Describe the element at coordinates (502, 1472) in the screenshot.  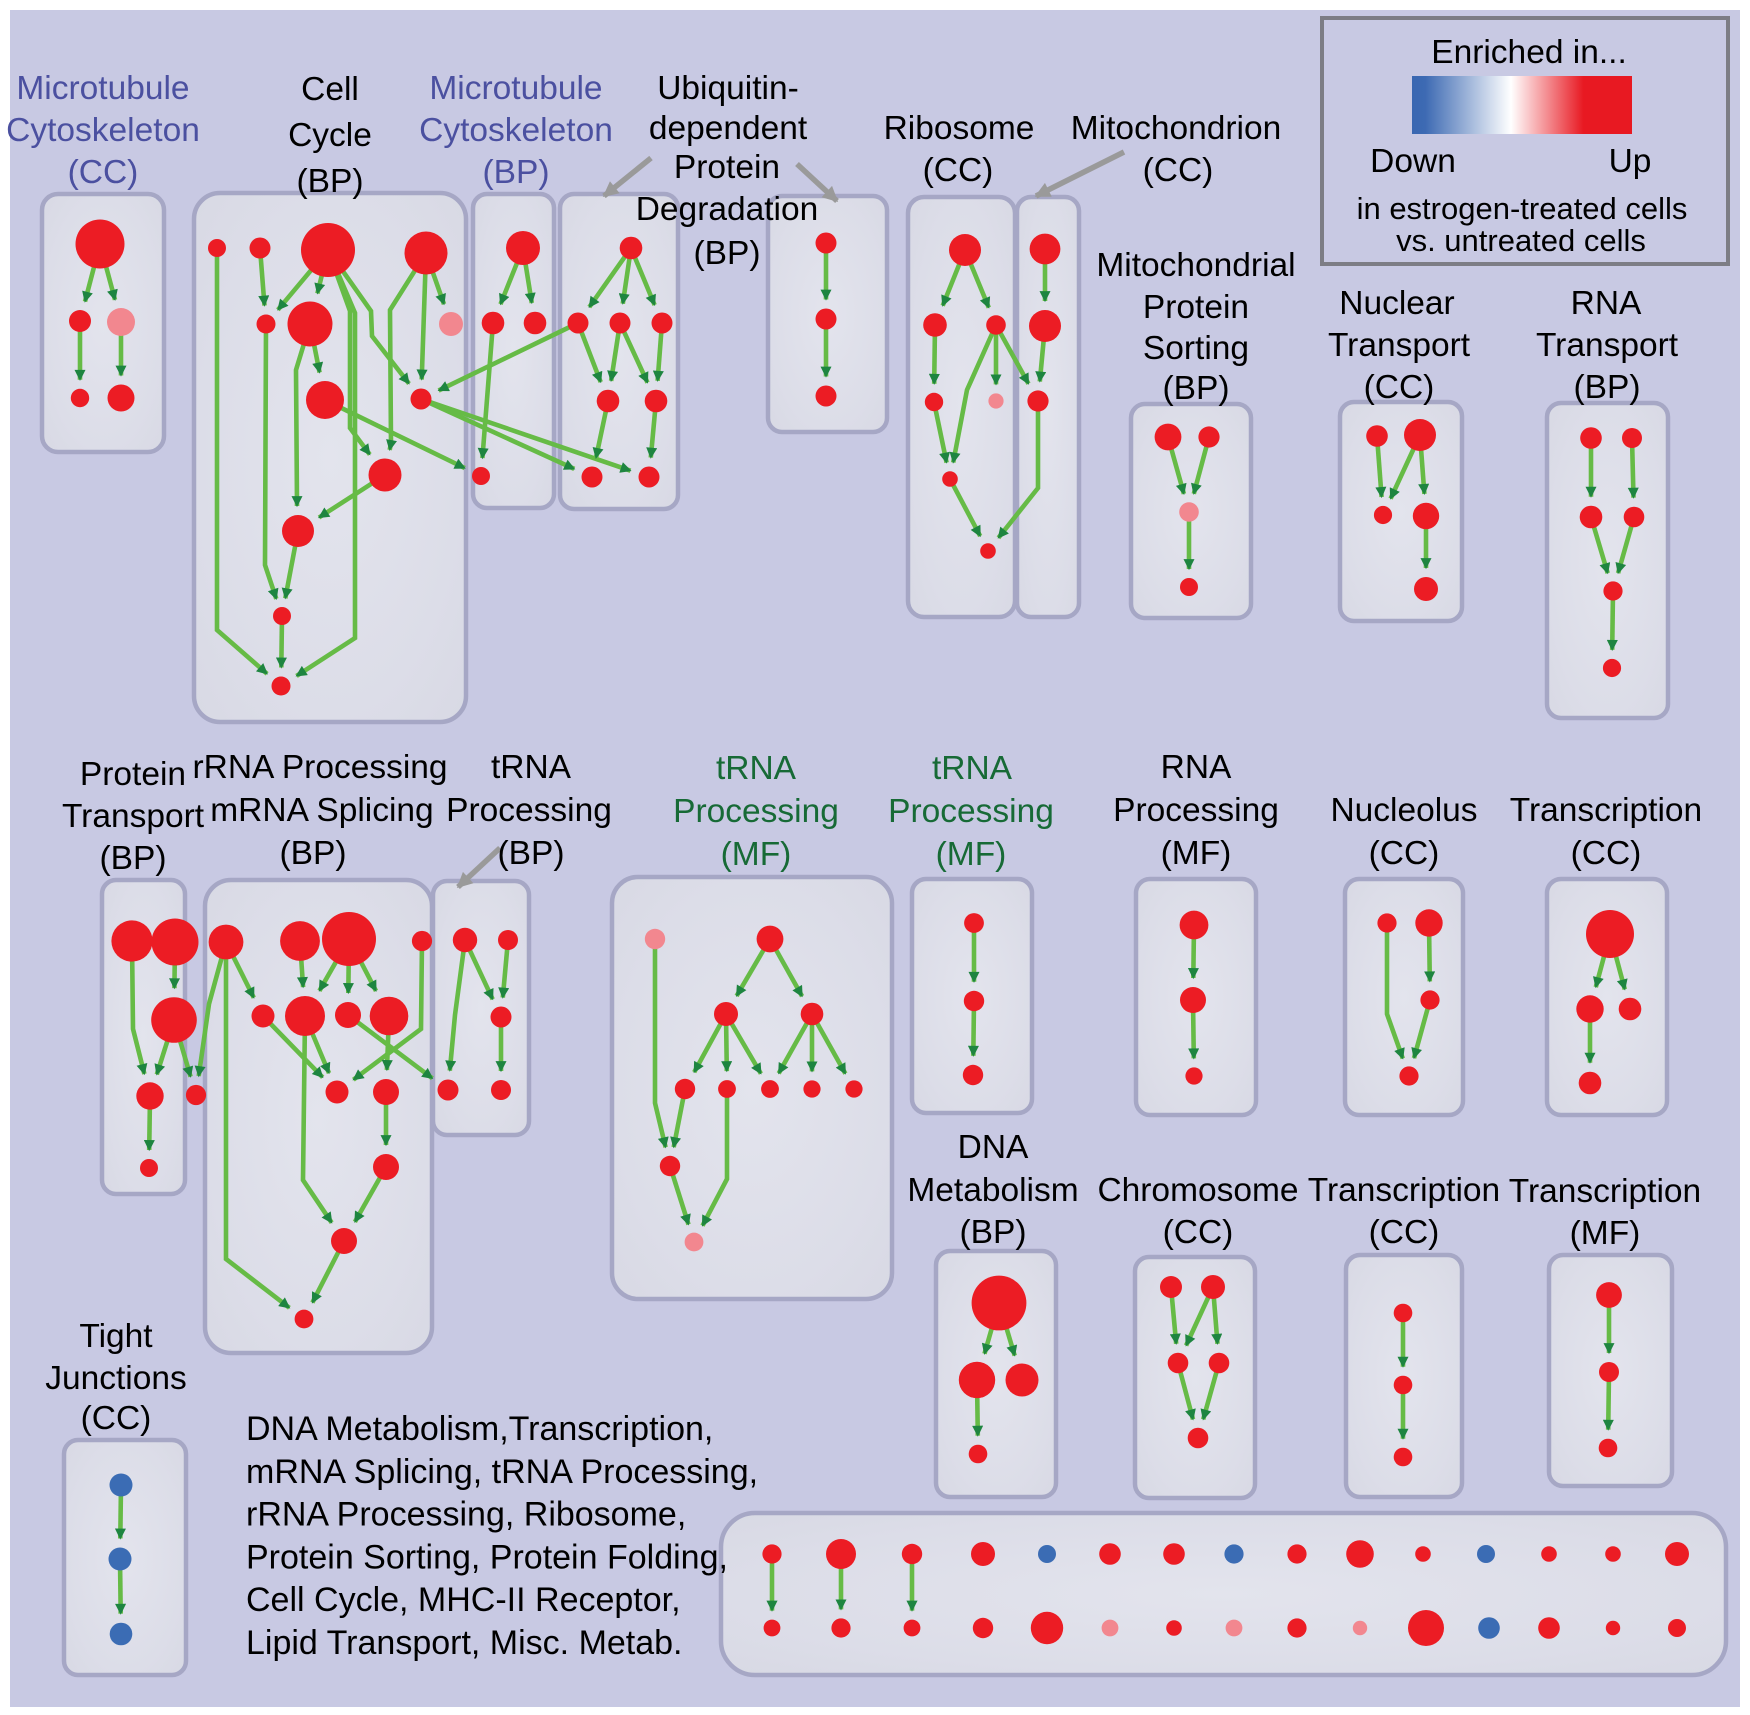
I see `svg-text:mRNA Splicing, tRNA Processing: mRNA Splicing, tRNA Processing,` at that location.